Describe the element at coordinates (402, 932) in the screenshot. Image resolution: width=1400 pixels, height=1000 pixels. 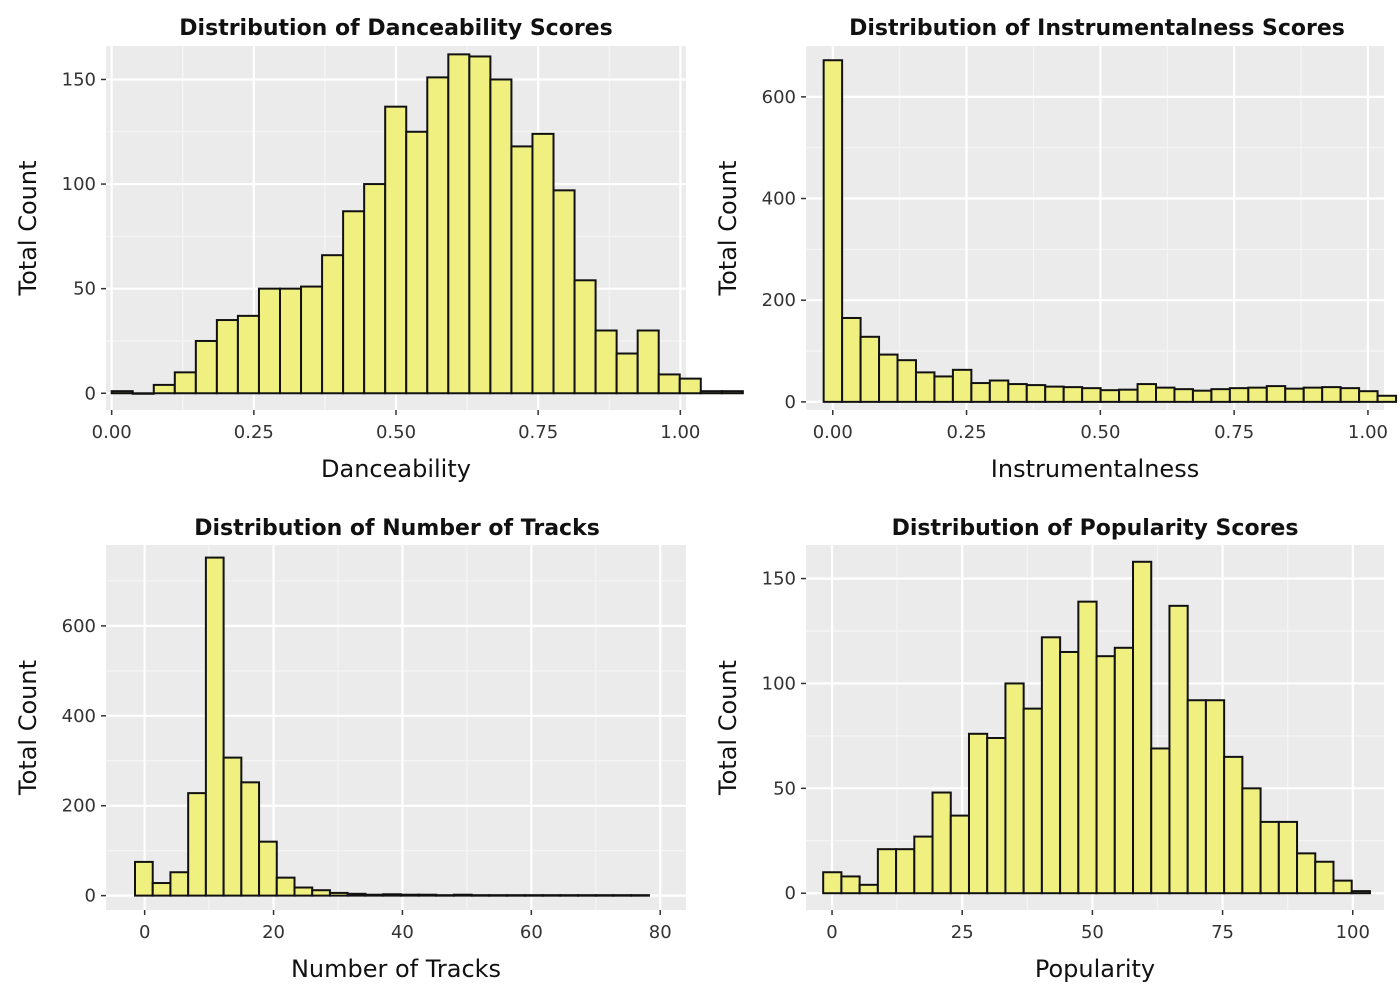
I see `x-tick-label: 40` at that location.